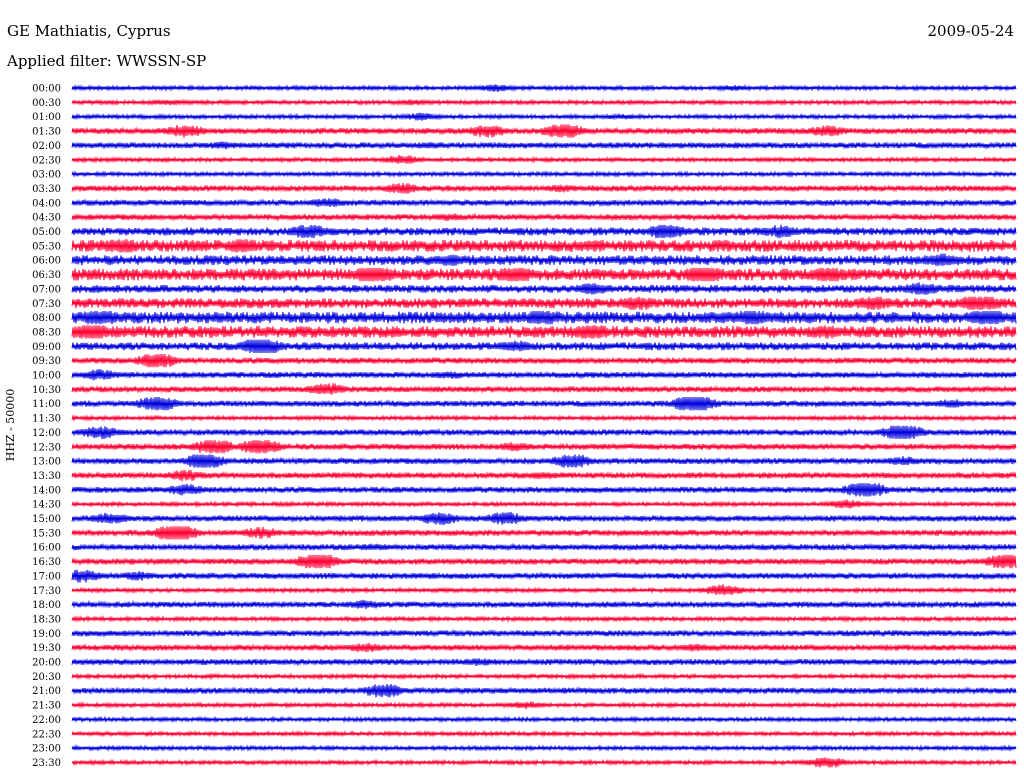 This screenshot has height=780, width=1024. I want to click on row-time-label: 09:30, so click(46, 361).